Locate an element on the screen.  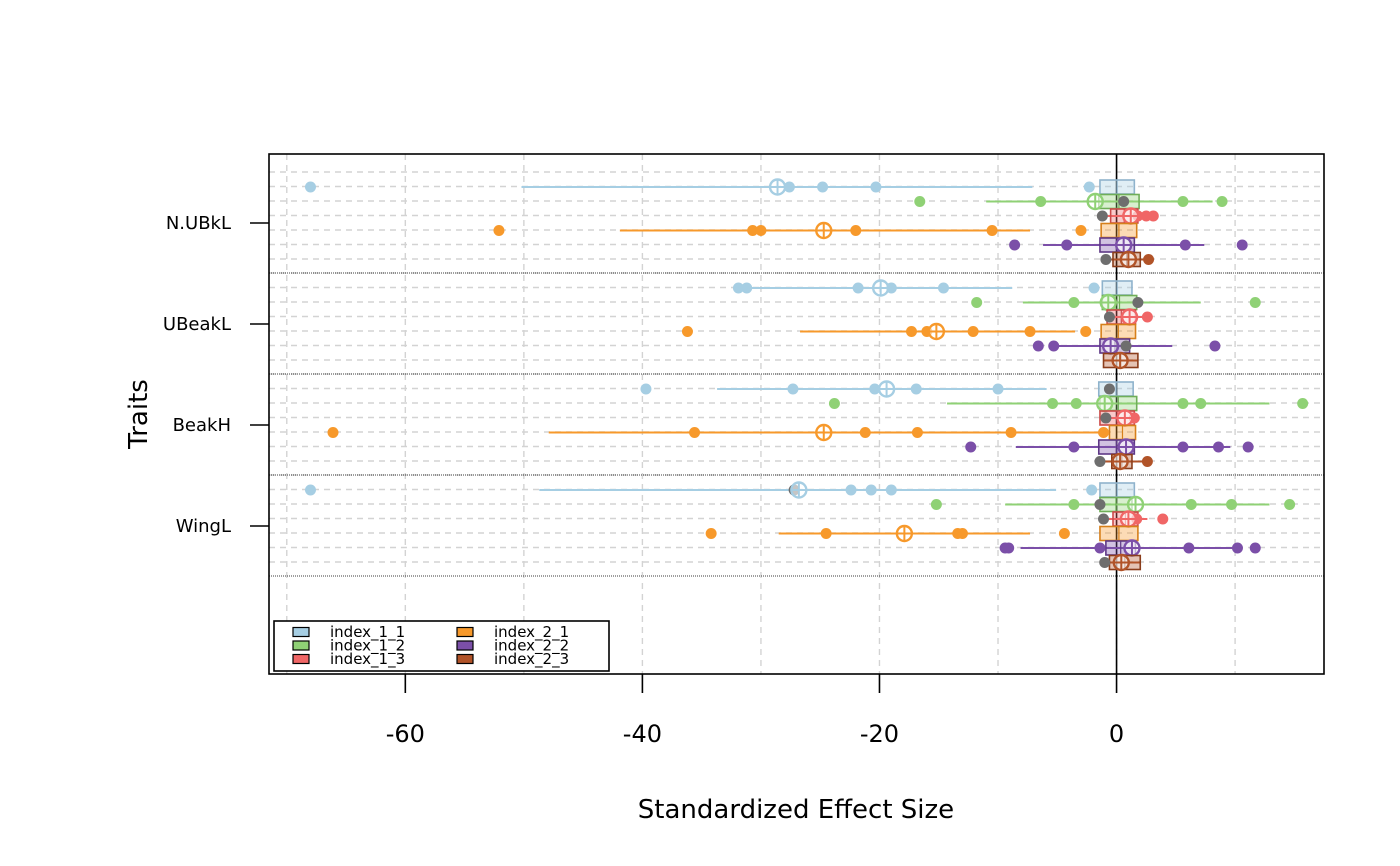
x-axis-title: Standardized Effect Size is located at coordinates (796, 810).